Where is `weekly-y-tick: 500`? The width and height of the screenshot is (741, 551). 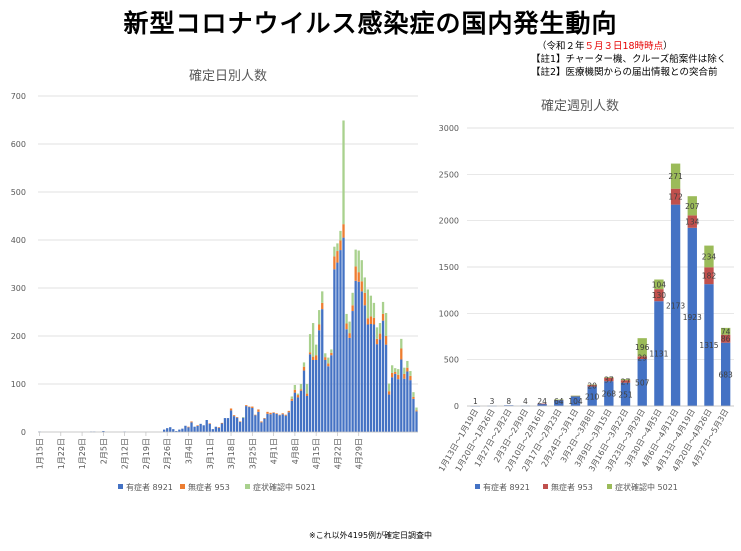
weekly-y-tick: 500 is located at coordinates (451, 360).